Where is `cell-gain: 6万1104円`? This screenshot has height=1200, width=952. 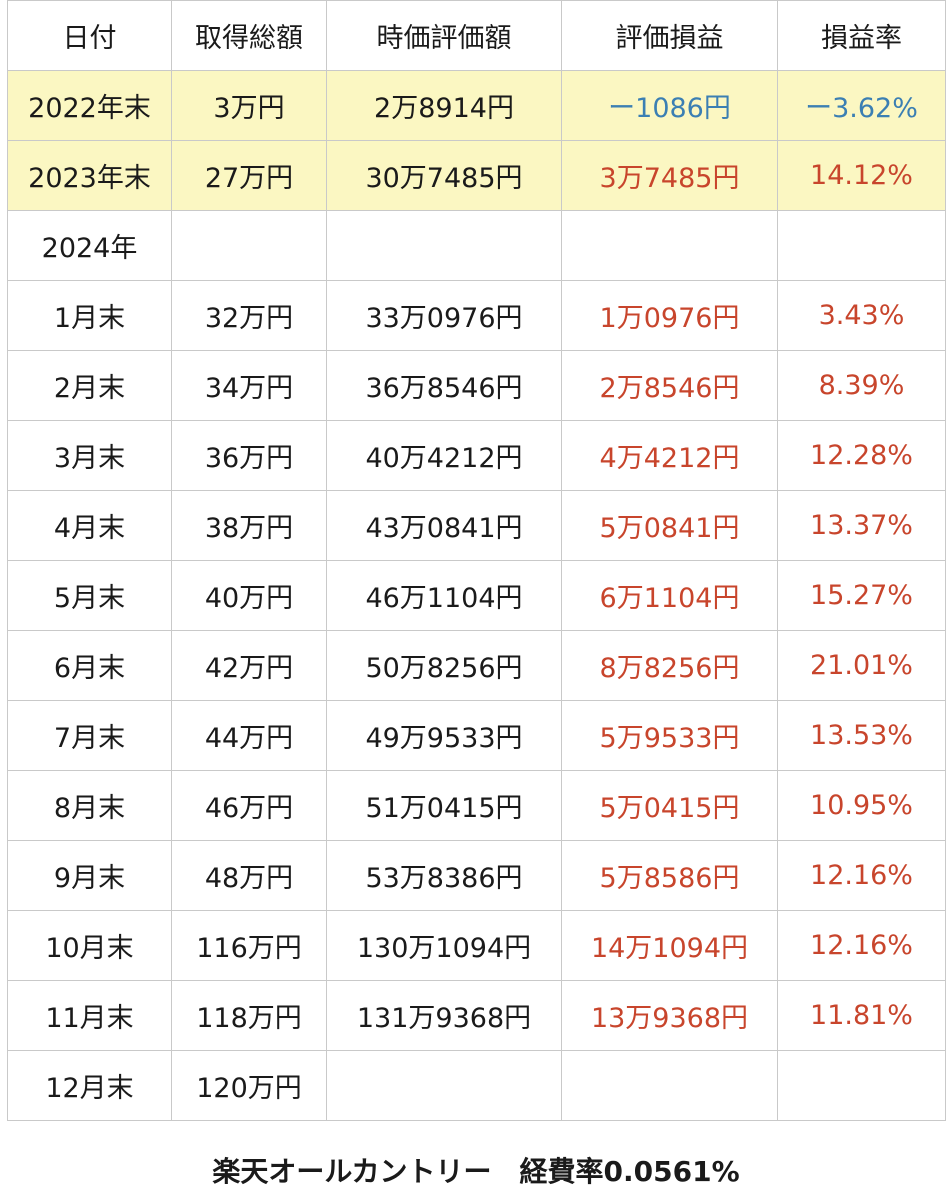
cell-gain: 6万1104円 is located at coordinates (669, 595).